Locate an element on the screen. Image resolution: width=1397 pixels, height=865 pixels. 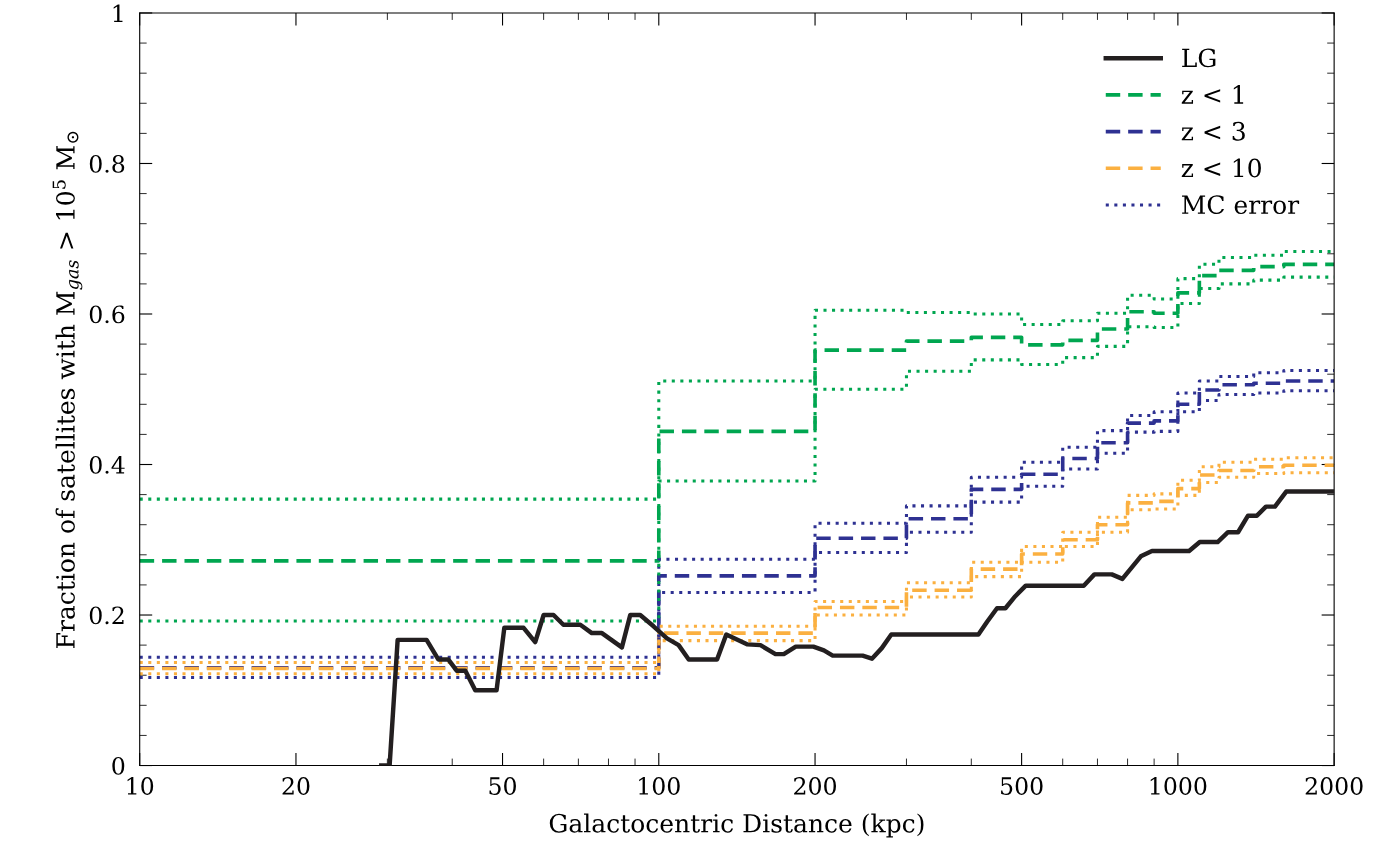
legend-label: MC error is located at coordinates (1241, 205).